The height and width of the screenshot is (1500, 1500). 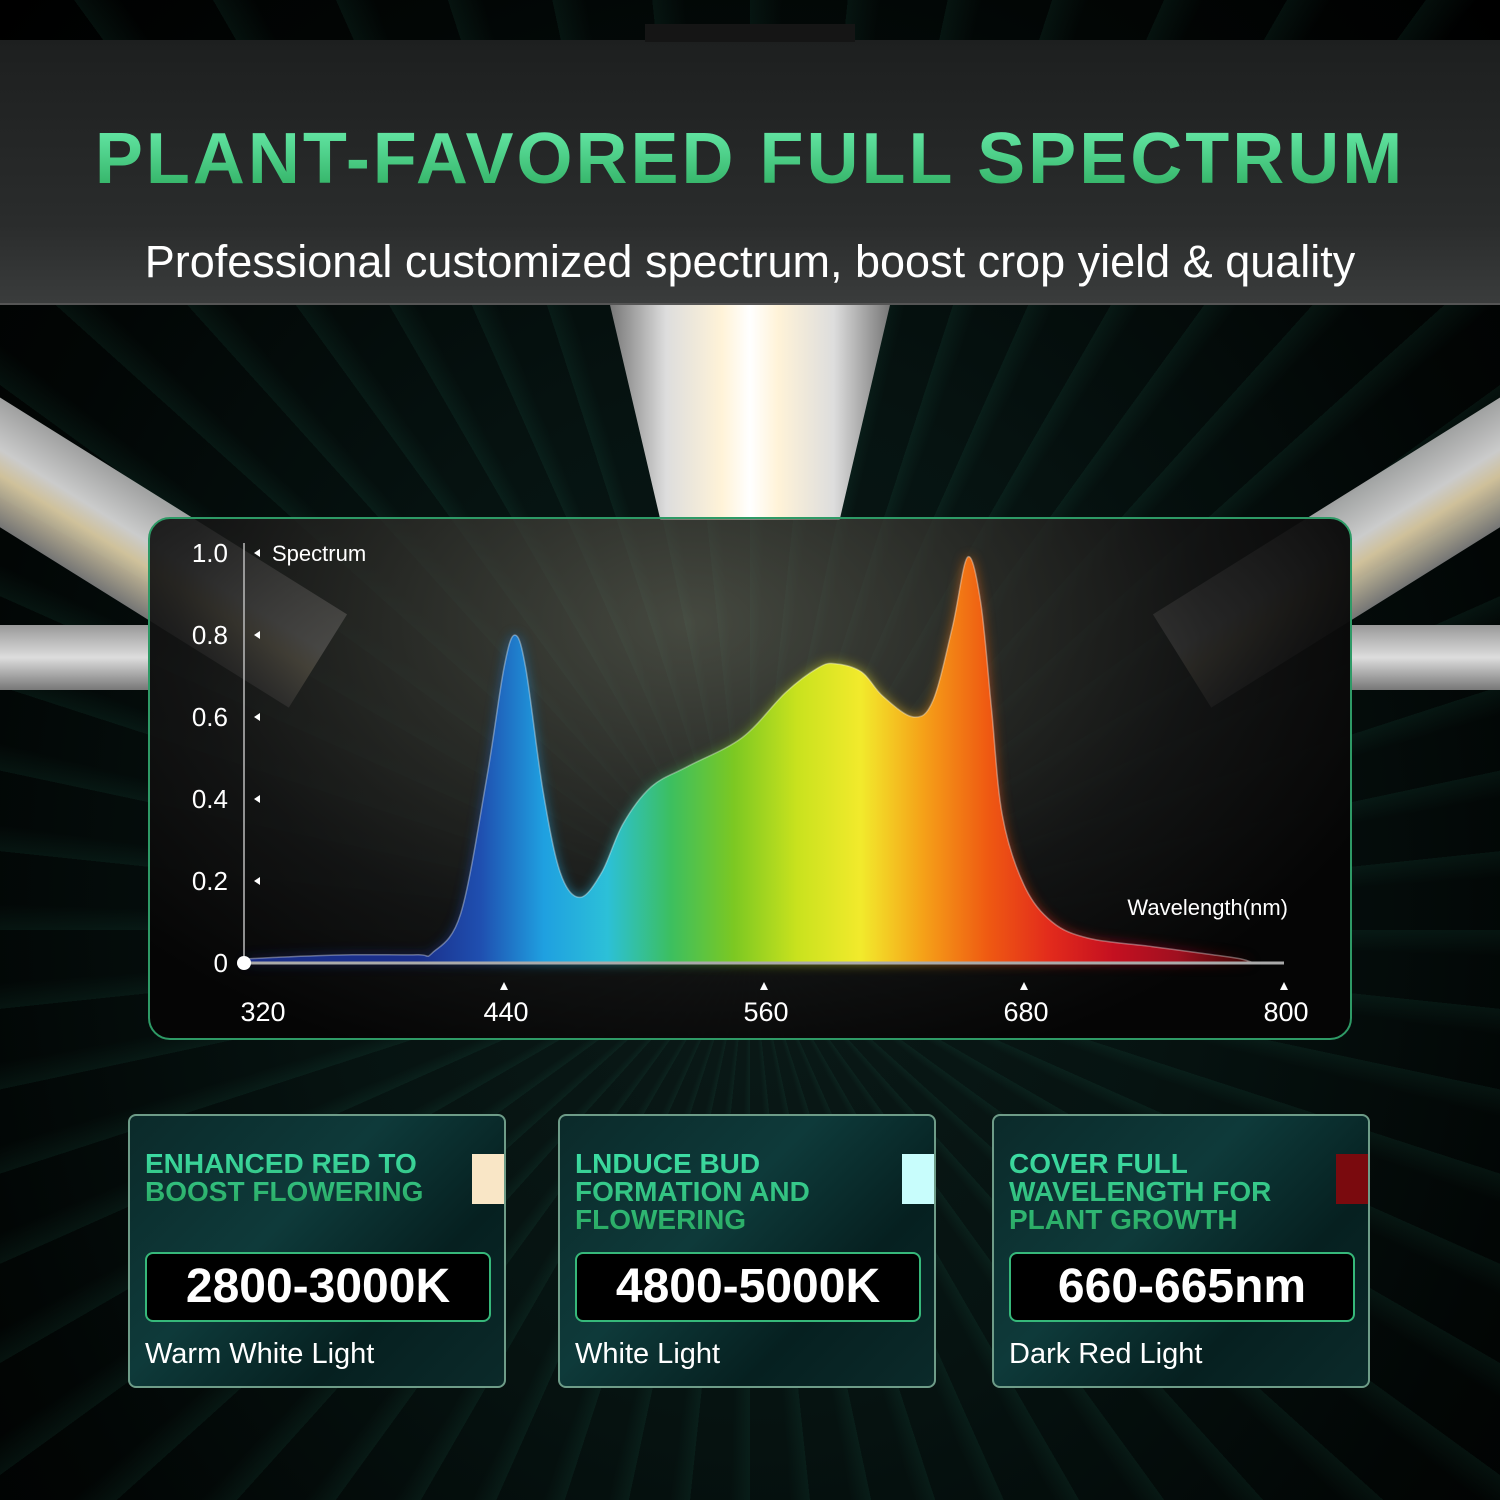 I want to click on origin-dot, so click(x=244, y=963).